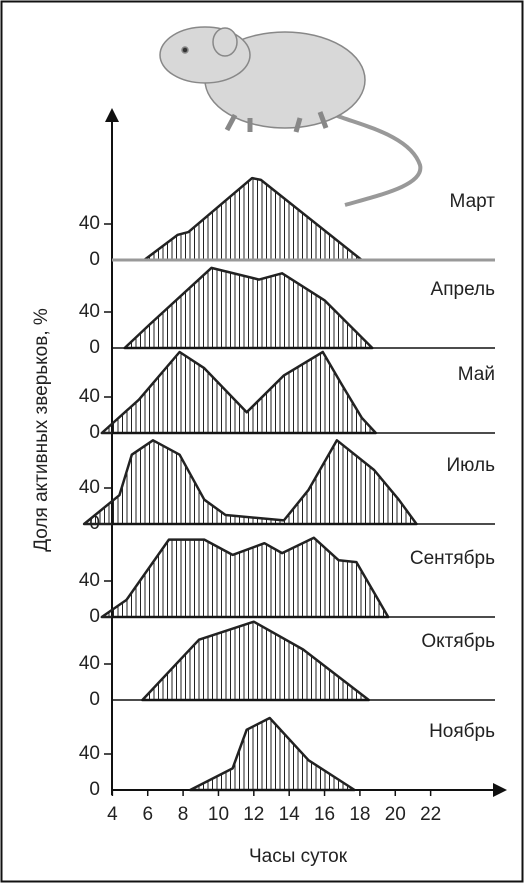  What do you see at coordinates (458, 641) in the screenshot?
I see `panel-label: Октябрь` at bounding box center [458, 641].